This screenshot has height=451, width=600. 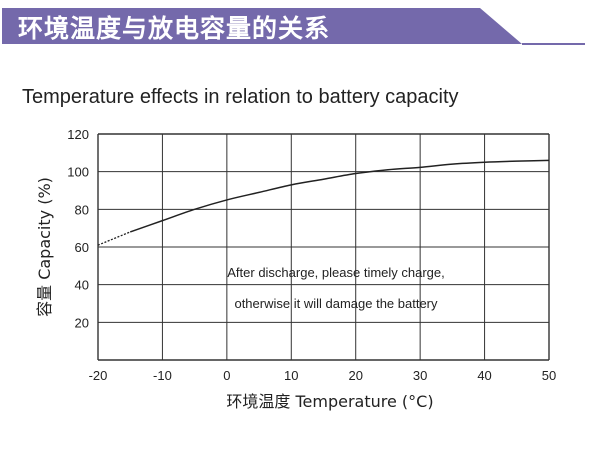 What do you see at coordinates (484, 375) in the screenshot?
I see `x-tick-label: 40` at bounding box center [484, 375].